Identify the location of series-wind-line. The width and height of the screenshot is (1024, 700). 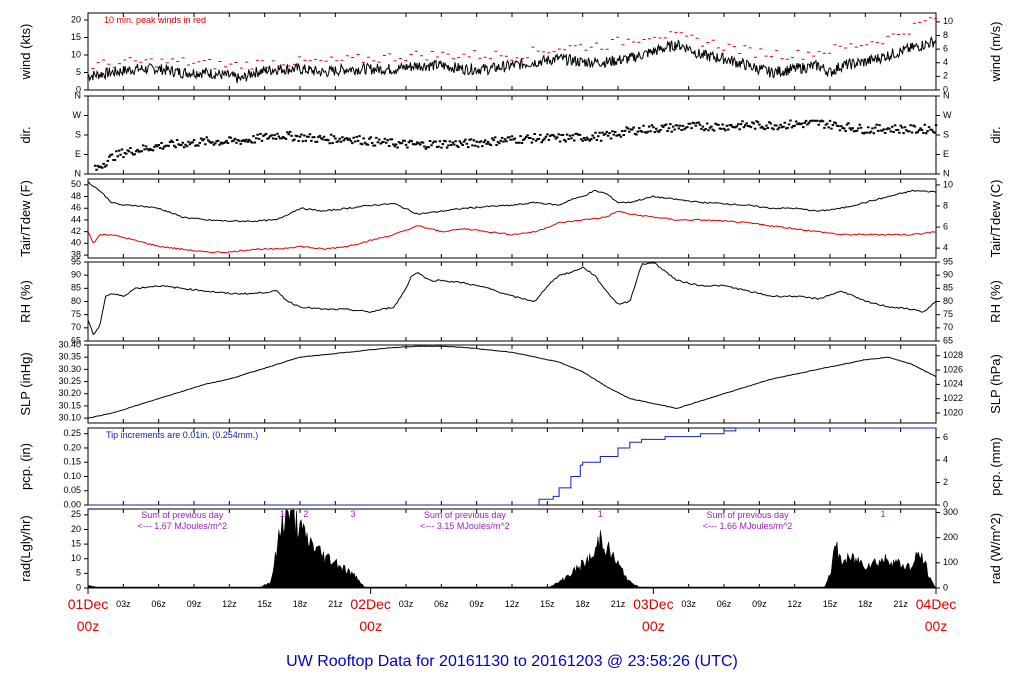
(511, 59).